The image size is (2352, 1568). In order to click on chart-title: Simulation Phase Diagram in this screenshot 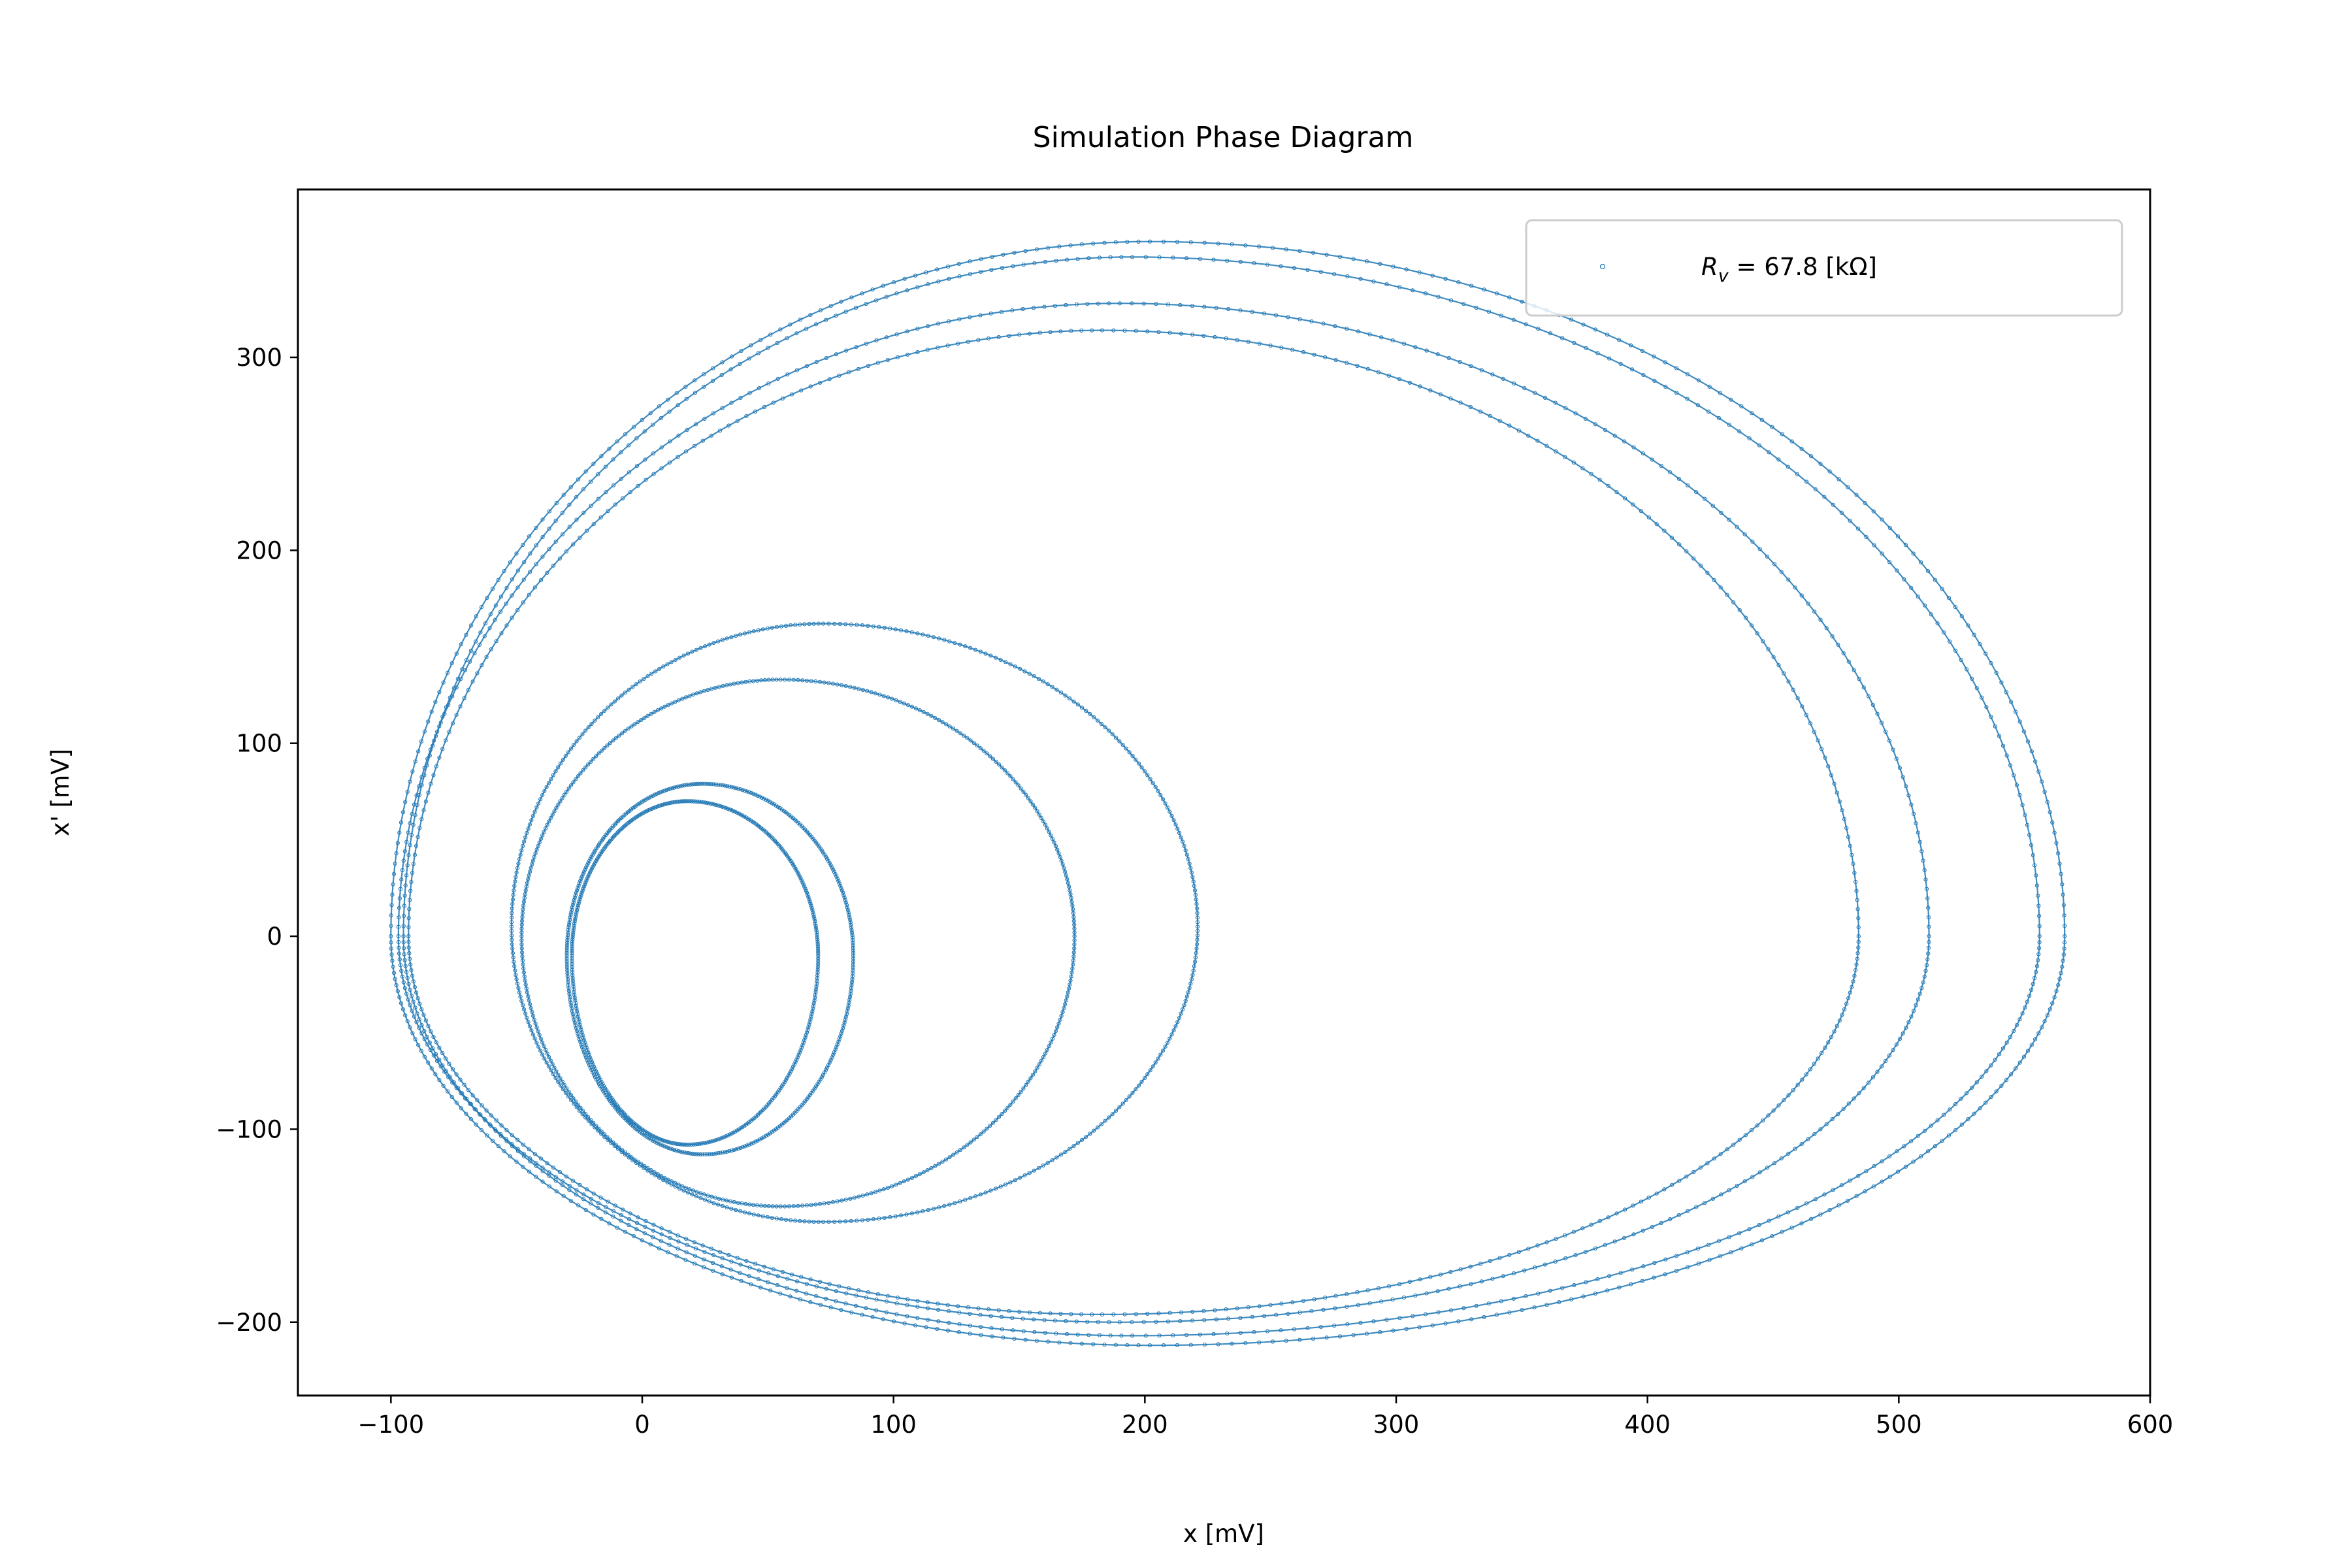, I will do `click(1223, 137)`.